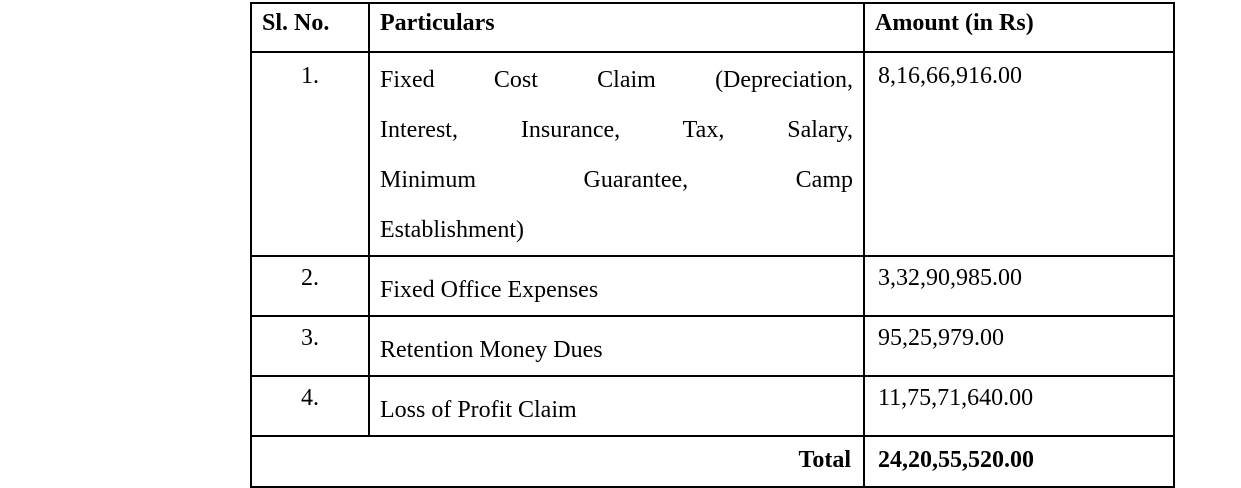 The image size is (1241, 488). I want to click on table-footer: Total 24,20,55,520.00, so click(712, 461).